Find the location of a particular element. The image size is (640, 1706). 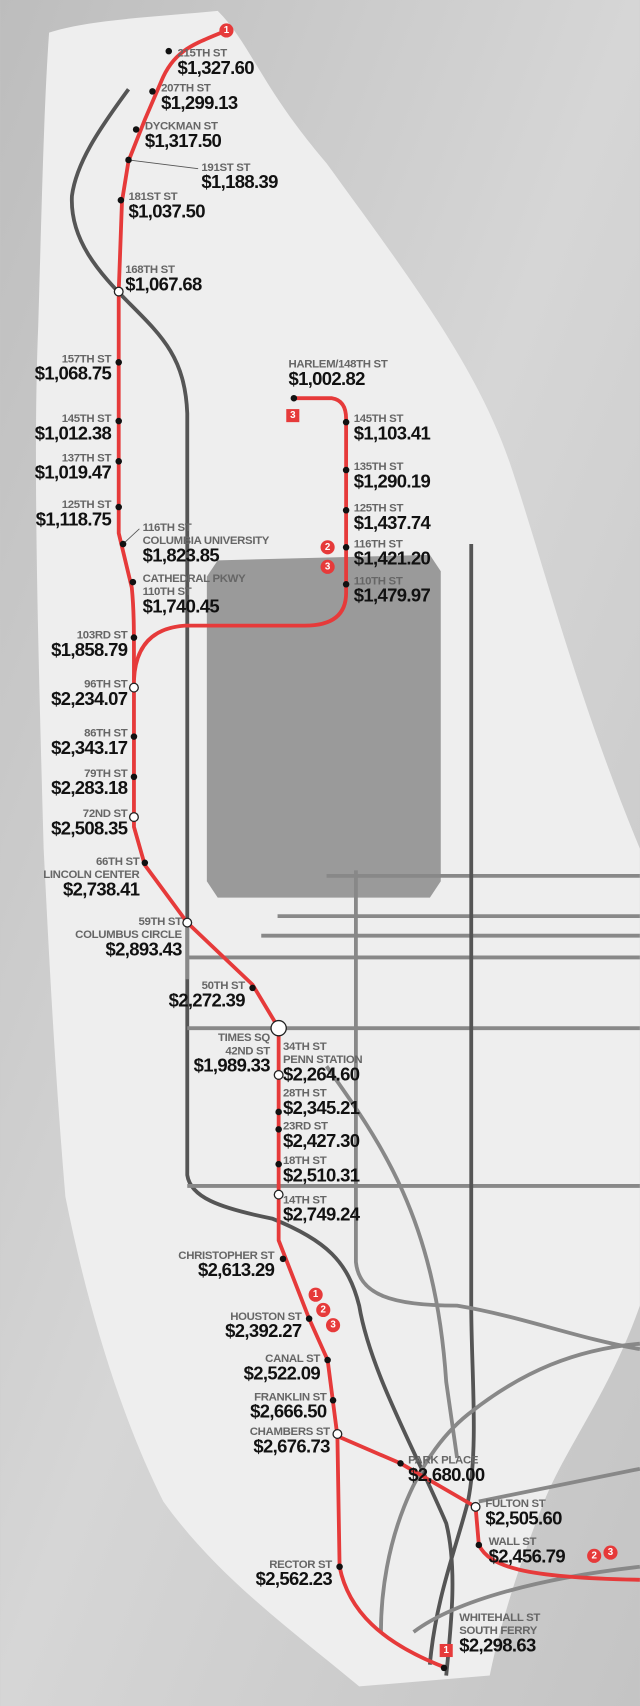

station: 168TH ST$1,067.68 is located at coordinates (158, 280).